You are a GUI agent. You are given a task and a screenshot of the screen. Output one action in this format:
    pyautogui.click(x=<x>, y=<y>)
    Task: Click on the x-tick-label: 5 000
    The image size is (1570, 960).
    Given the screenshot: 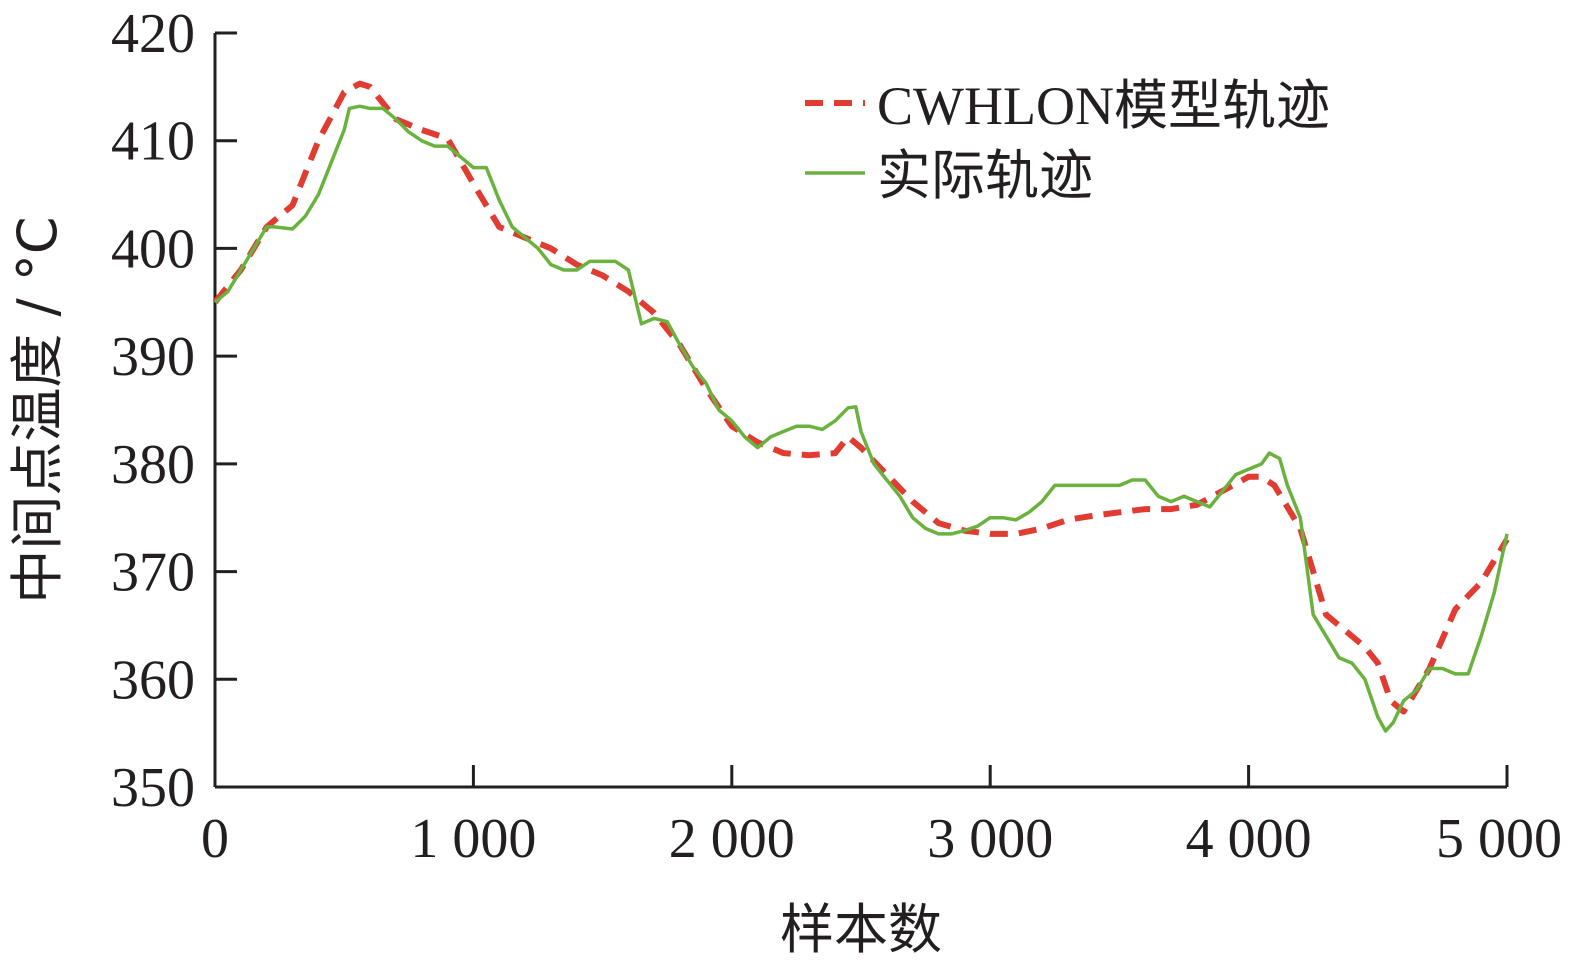 What is the action you would take?
    pyautogui.click(x=1499, y=839)
    